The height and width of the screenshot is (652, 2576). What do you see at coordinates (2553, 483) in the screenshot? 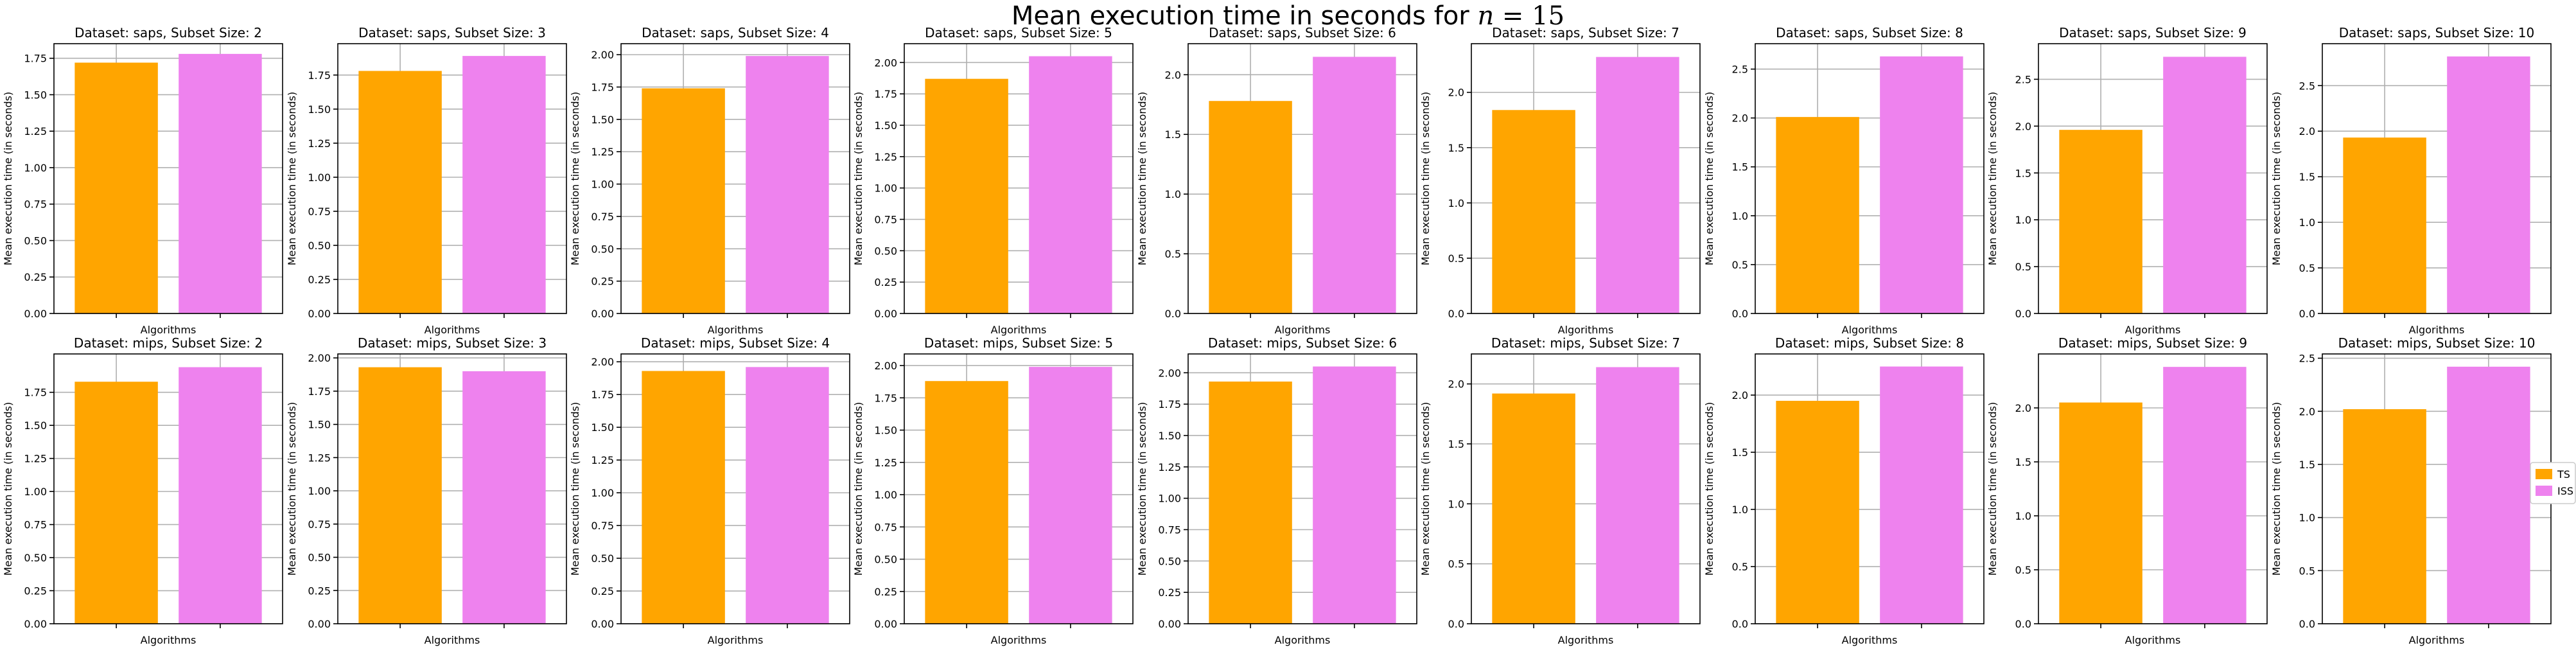
I see `legend: TS ISS` at bounding box center [2553, 483].